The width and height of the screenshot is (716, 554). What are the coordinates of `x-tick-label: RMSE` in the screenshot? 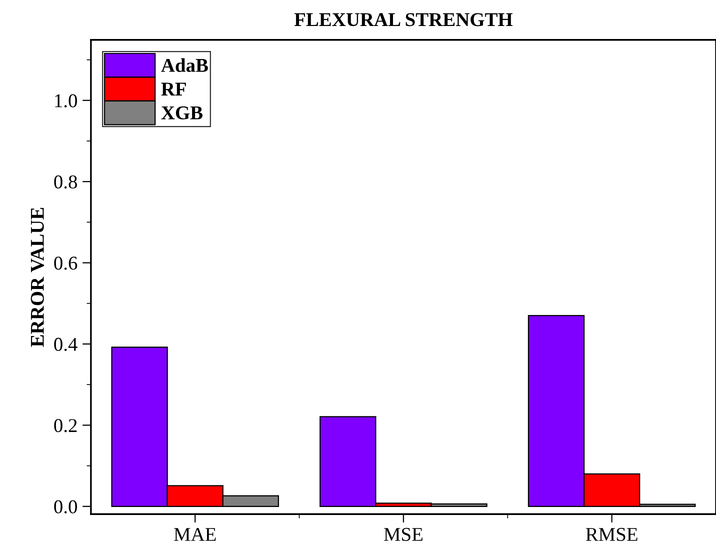 It's located at (612, 534).